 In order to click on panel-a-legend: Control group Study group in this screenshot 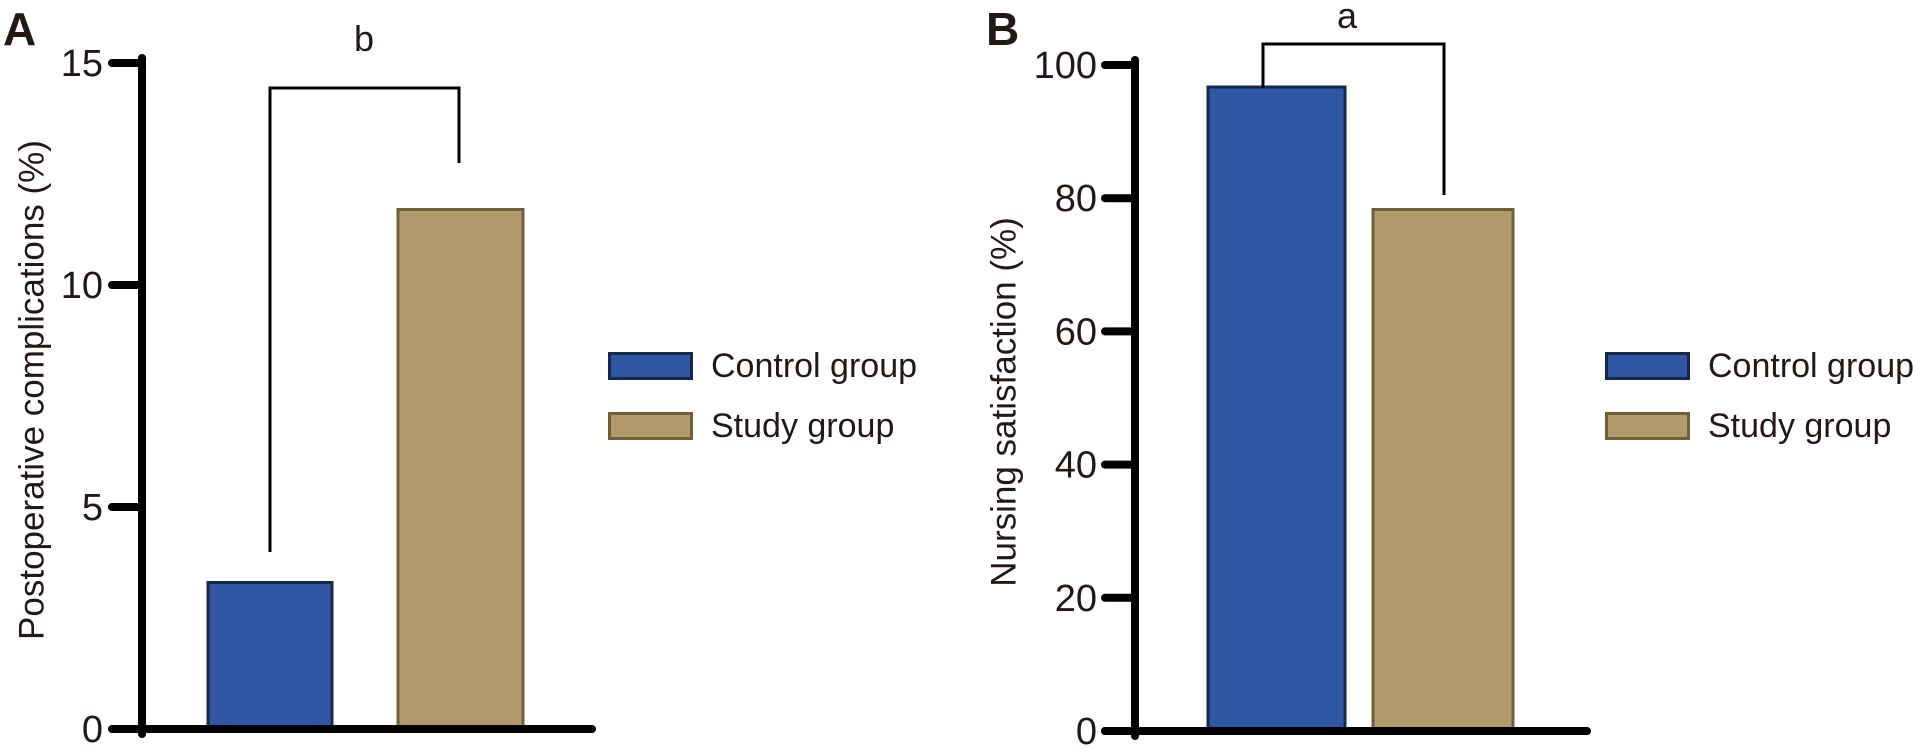, I will do `click(763, 409)`.